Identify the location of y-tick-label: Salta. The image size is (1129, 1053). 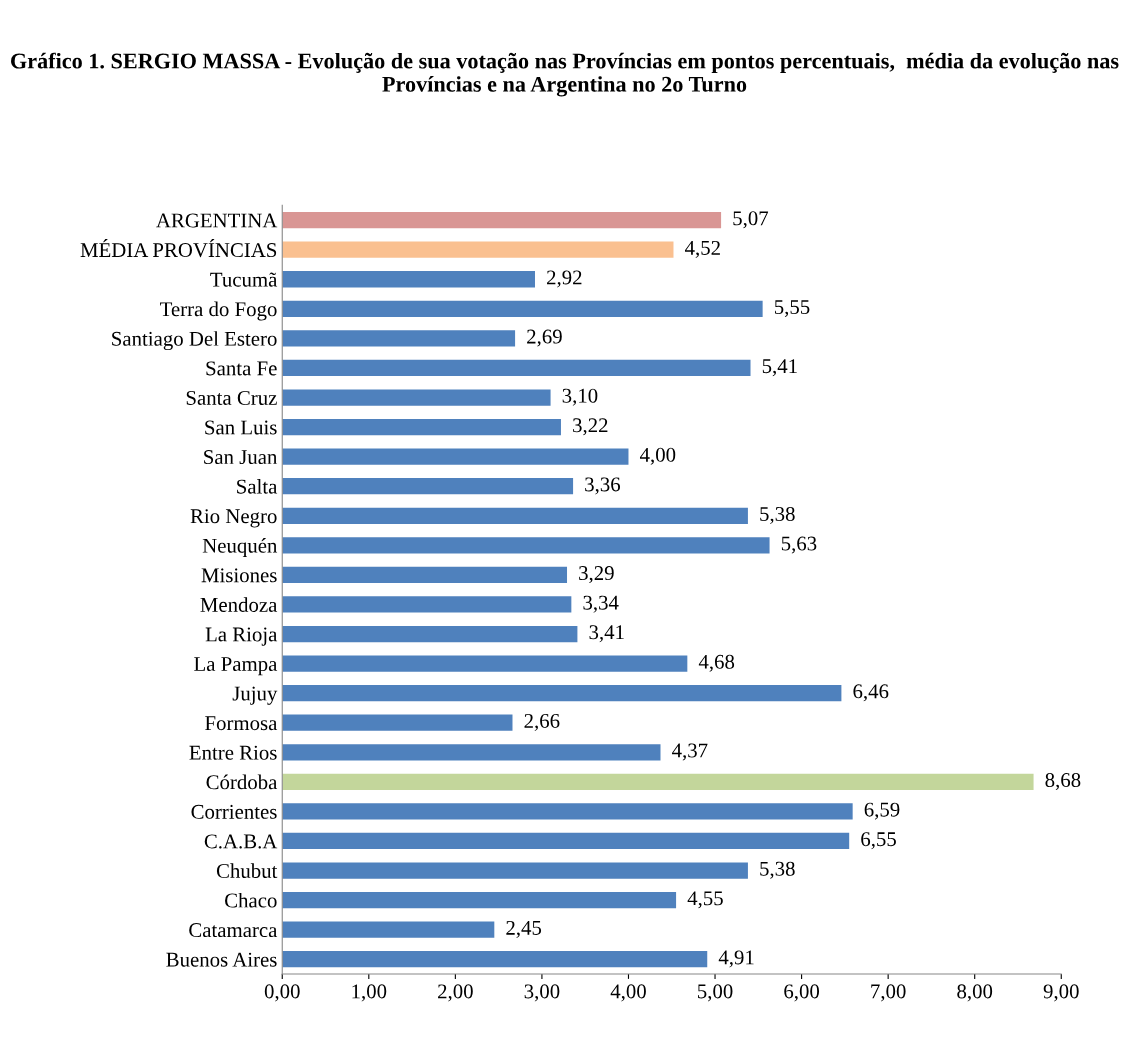
(257, 486).